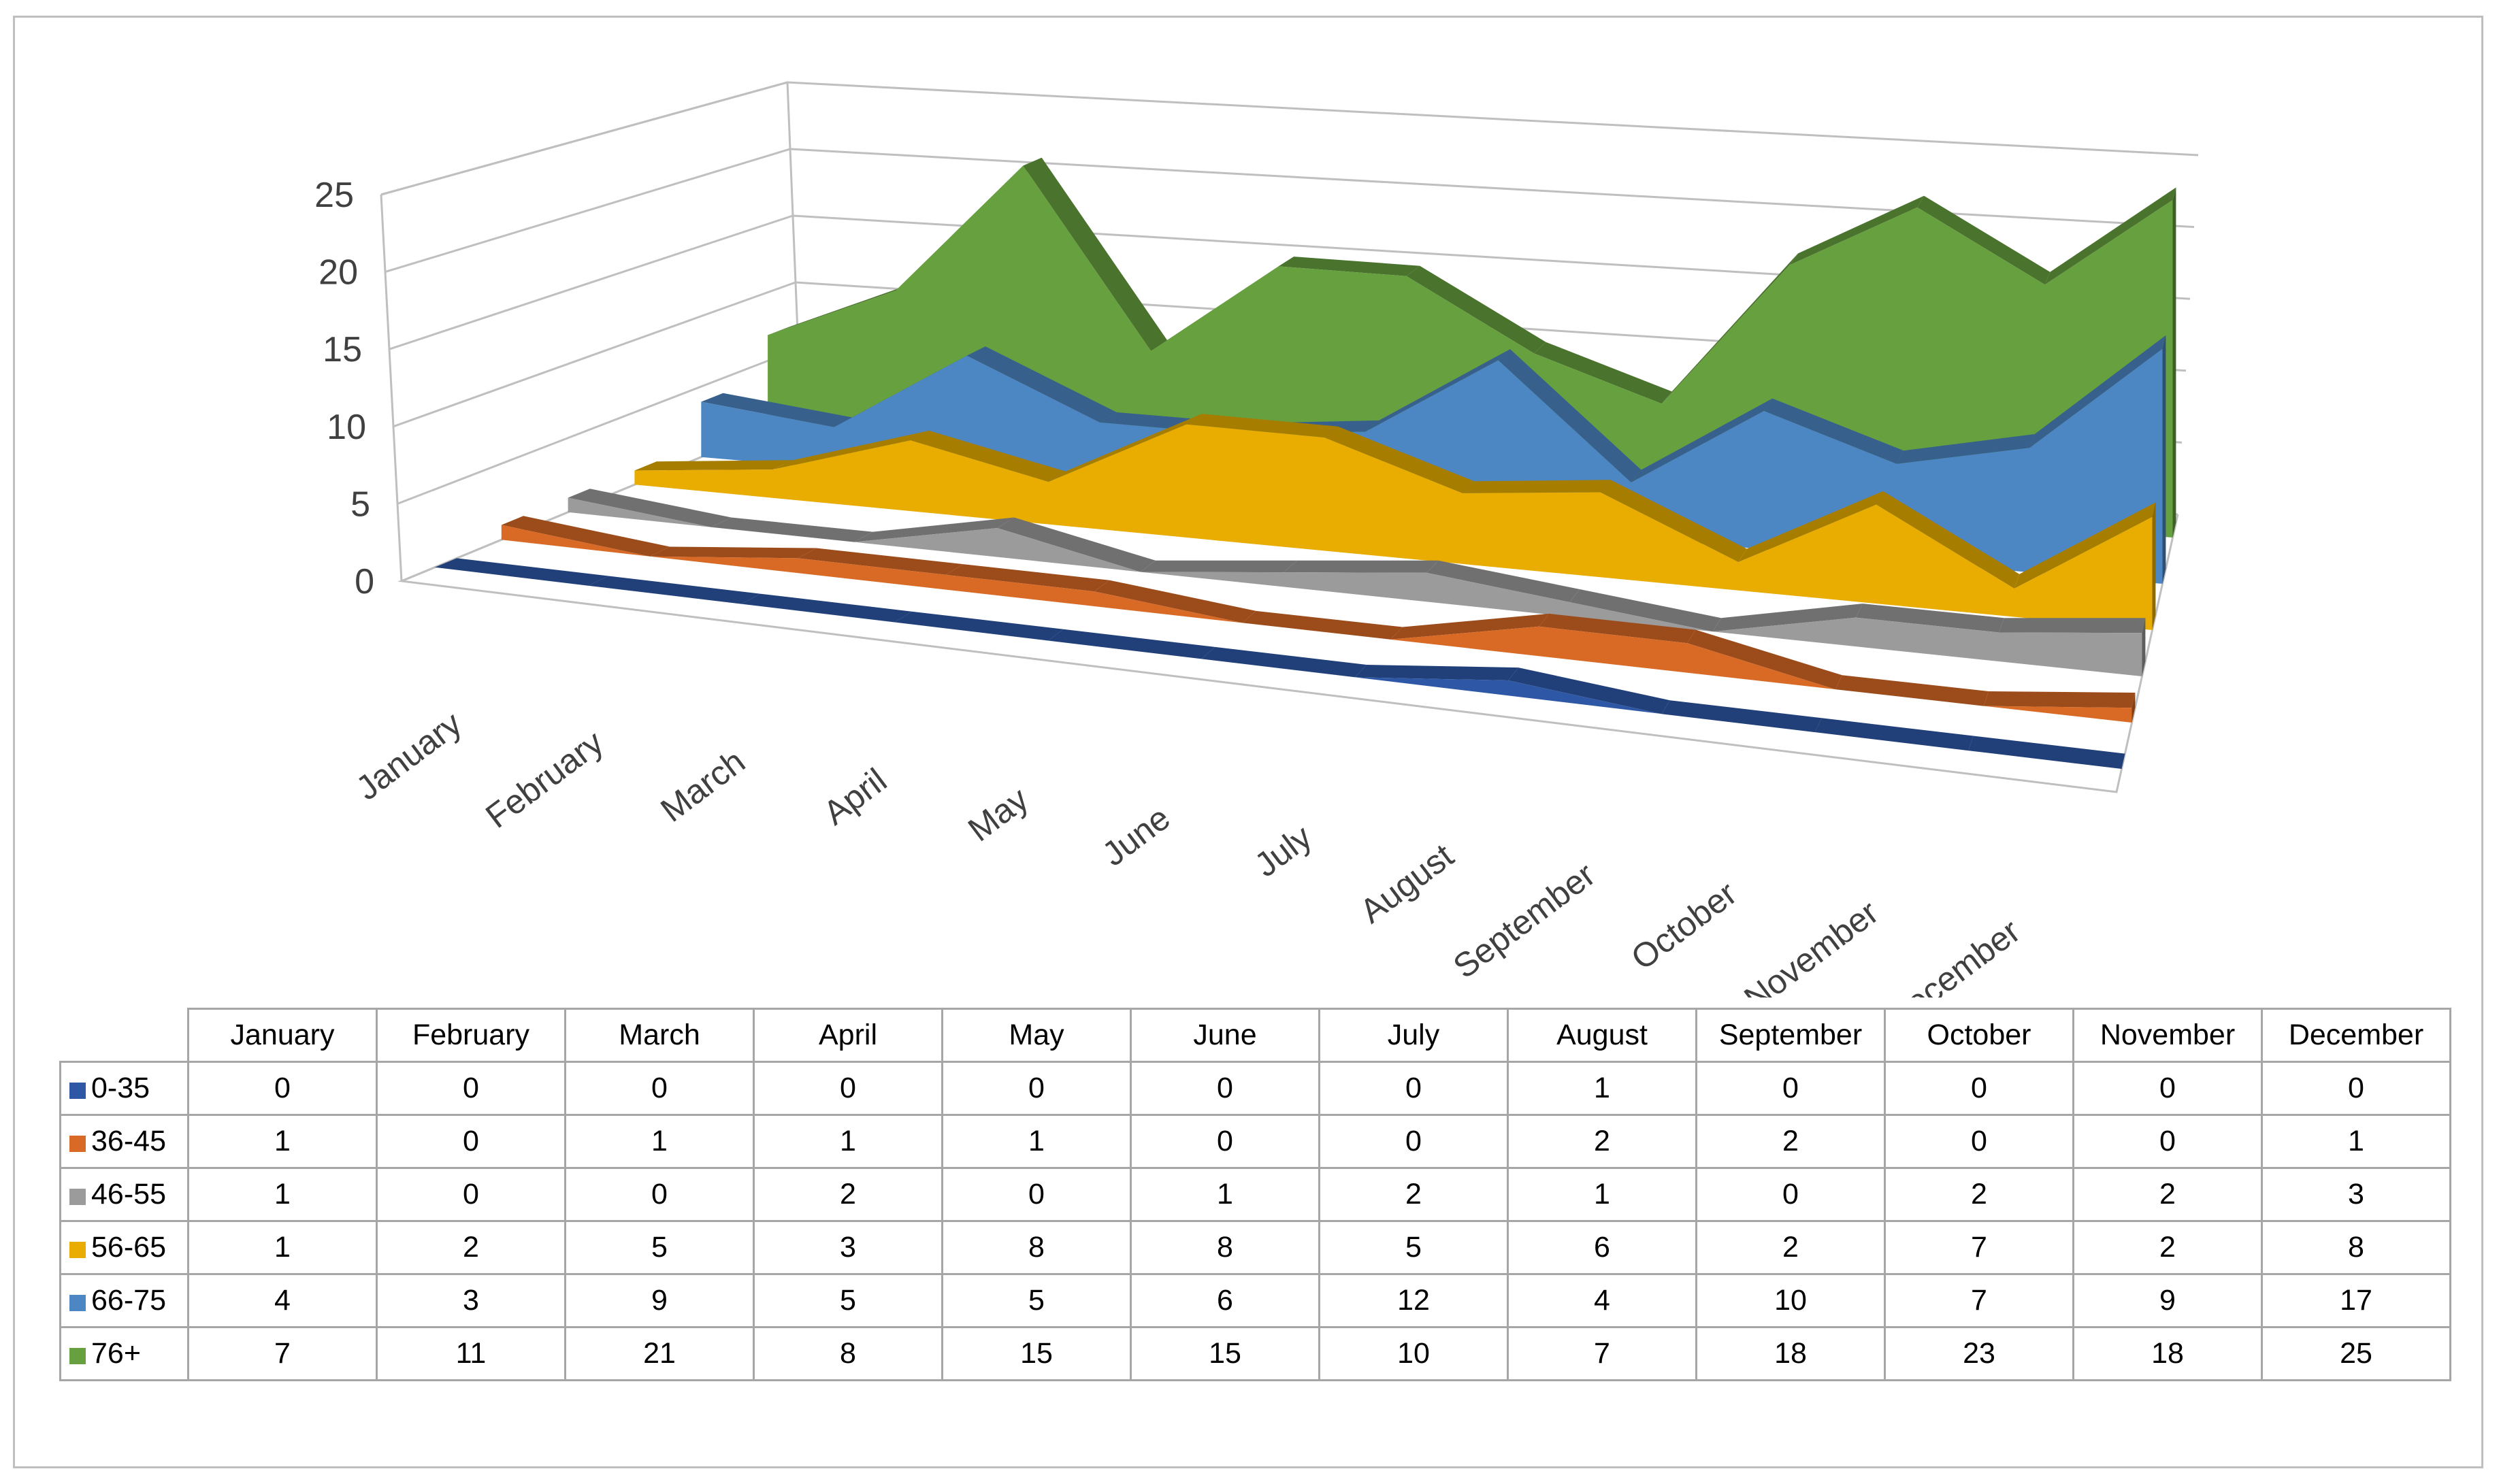 The image size is (2499, 1484). Describe the element at coordinates (2168, 1035) in the screenshot. I see `table-column-header: November` at that location.